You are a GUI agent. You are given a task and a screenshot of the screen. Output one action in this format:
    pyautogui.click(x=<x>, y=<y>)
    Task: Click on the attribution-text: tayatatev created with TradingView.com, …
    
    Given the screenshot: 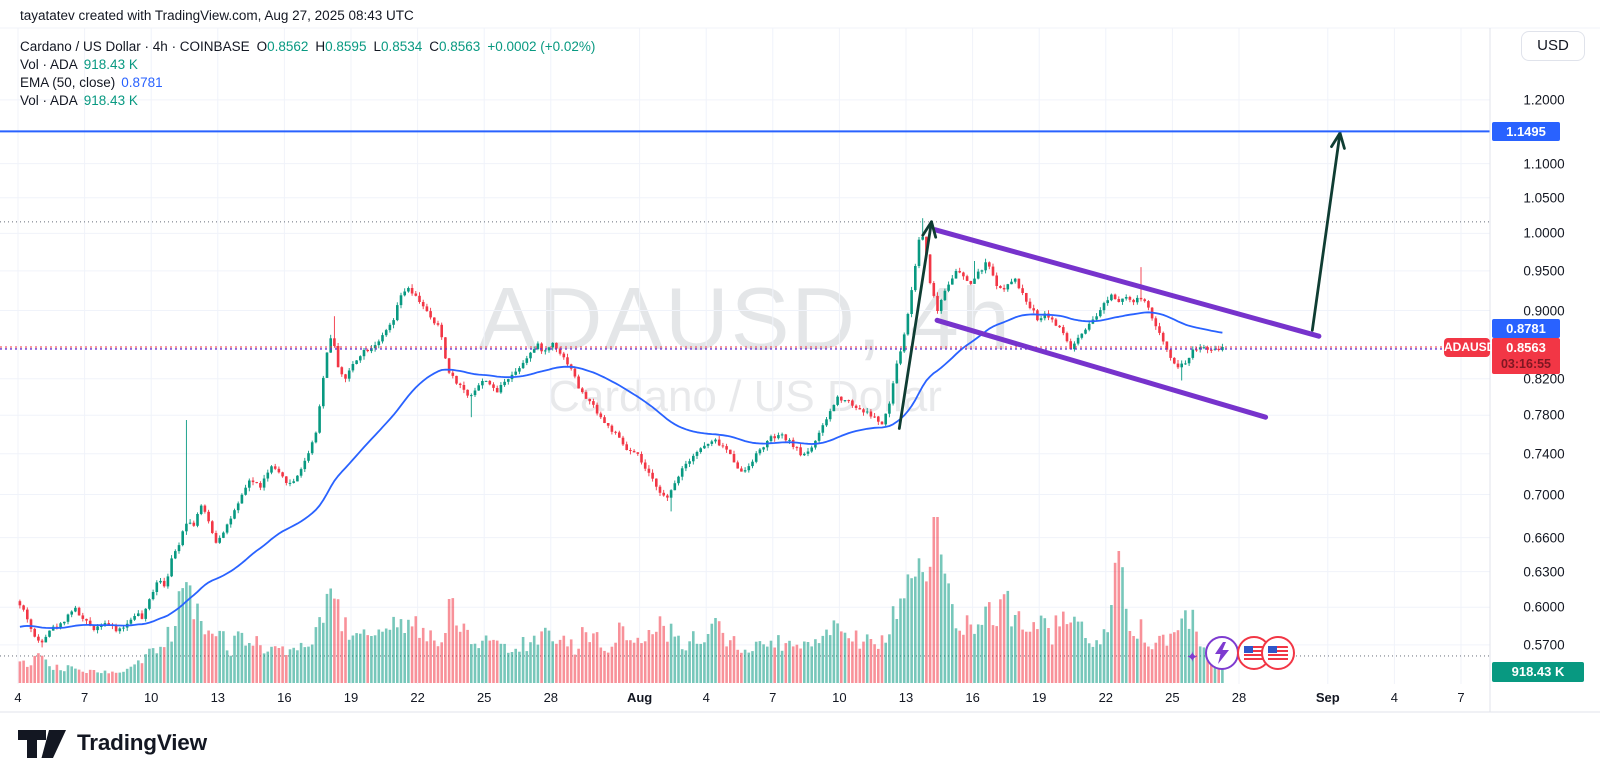 What is the action you would take?
    pyautogui.click(x=217, y=15)
    